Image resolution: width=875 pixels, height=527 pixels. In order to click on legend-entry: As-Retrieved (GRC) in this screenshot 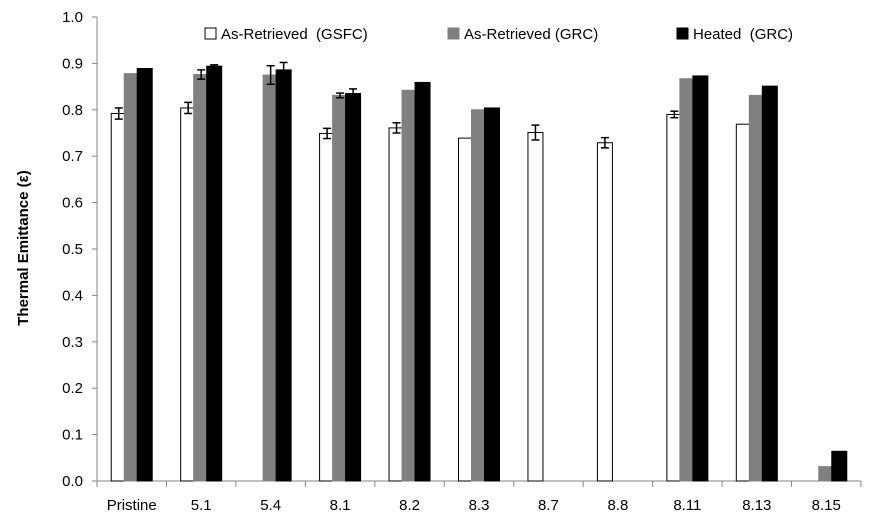, I will do `click(531, 34)`.